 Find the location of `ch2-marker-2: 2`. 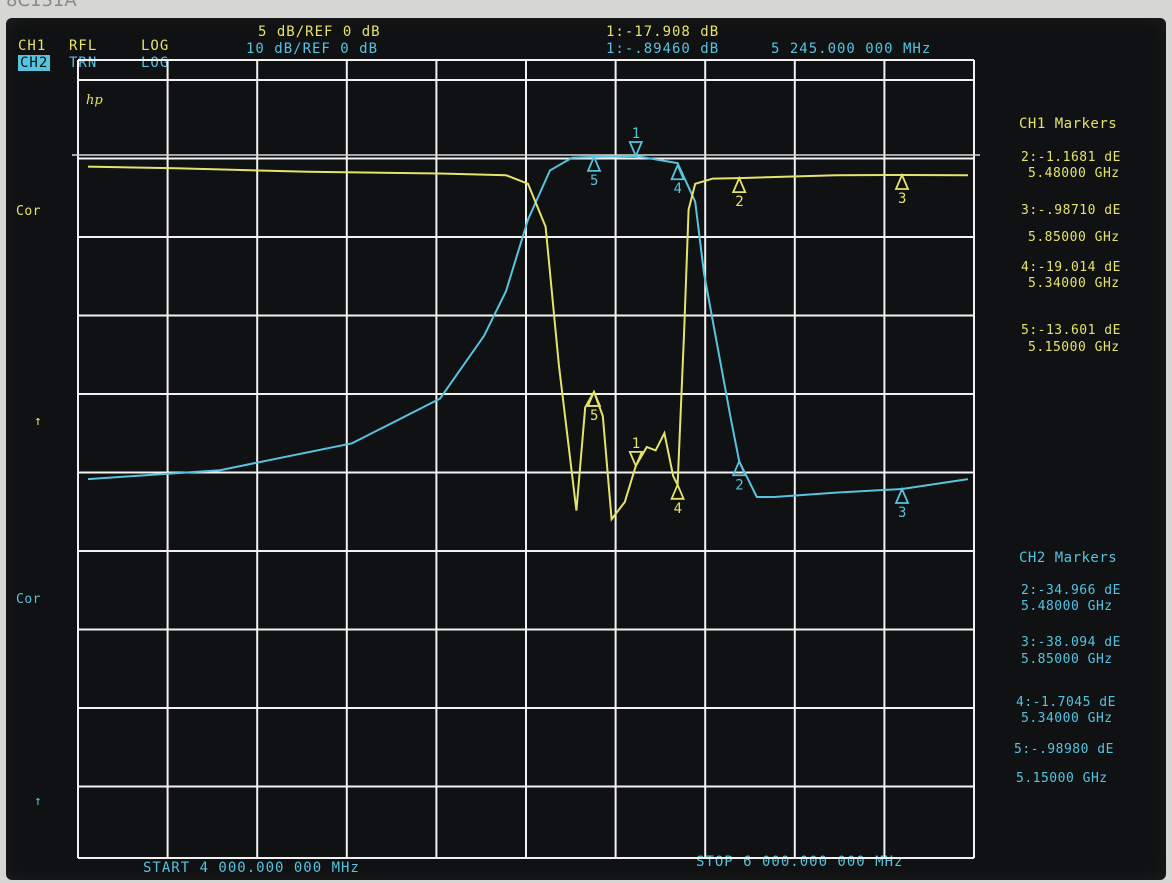

ch2-marker-2: 2 is located at coordinates (739, 475).